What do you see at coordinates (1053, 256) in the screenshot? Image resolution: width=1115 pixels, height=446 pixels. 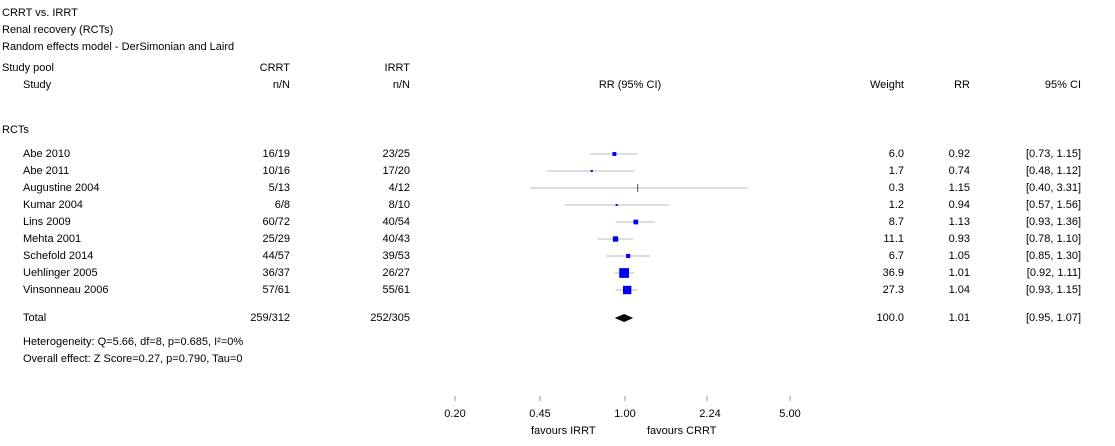 I see `ci-value: [0.85, 1.30]` at bounding box center [1053, 256].